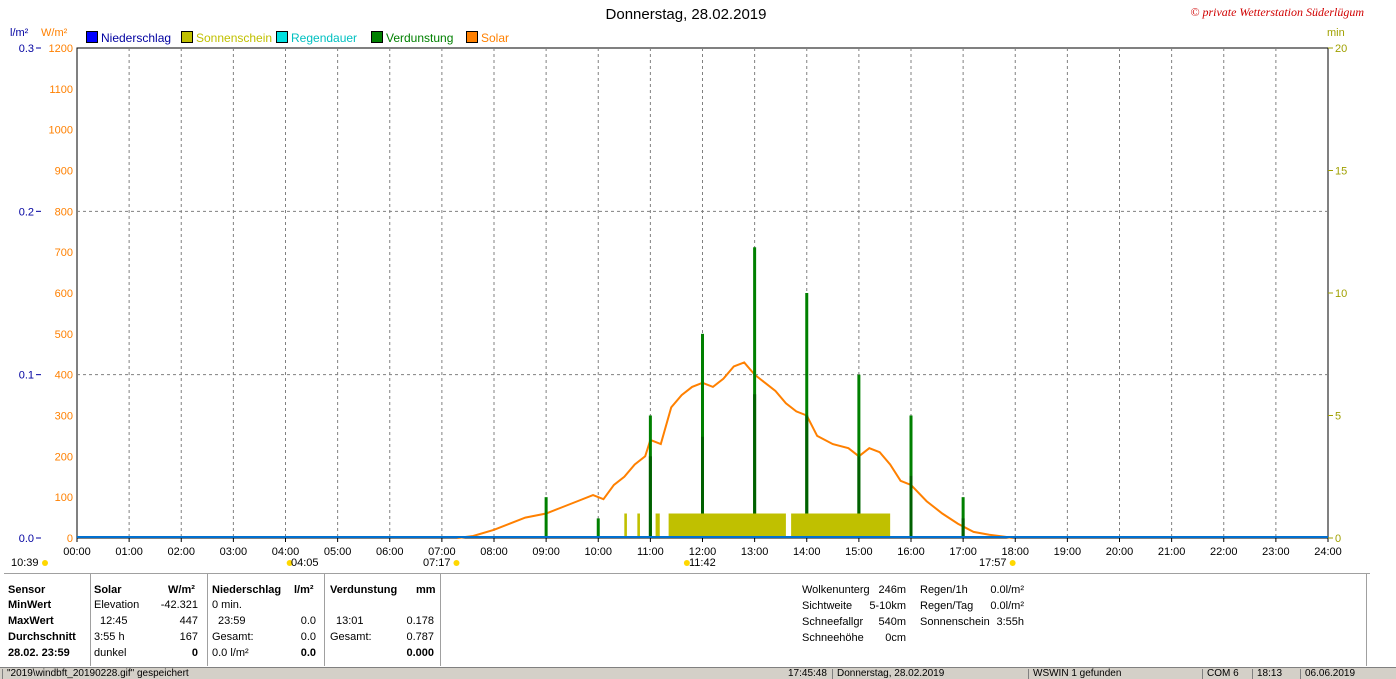 The height and width of the screenshot is (679, 1396). What do you see at coordinates (442, 552) in the screenshot?
I see `x-tick-label: 07:00` at bounding box center [442, 552].